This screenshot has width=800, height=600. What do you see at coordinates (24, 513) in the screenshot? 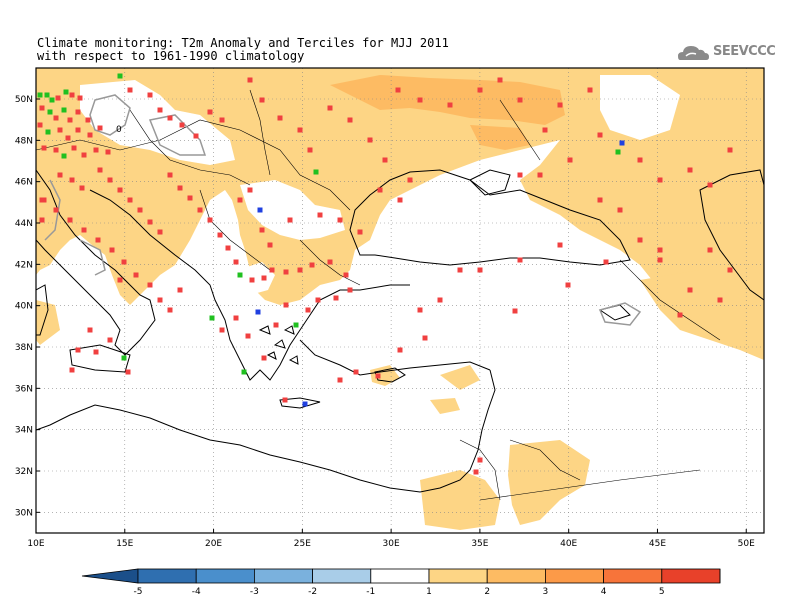
I see `y-tick-label: 30N` at bounding box center [24, 513].